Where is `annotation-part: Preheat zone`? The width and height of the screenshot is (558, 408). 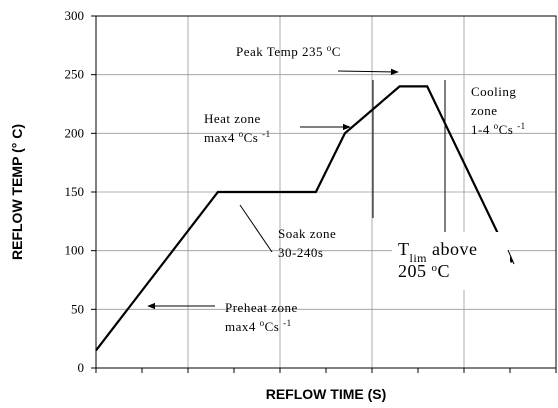 annotation-part: Preheat zone is located at coordinates (261, 307).